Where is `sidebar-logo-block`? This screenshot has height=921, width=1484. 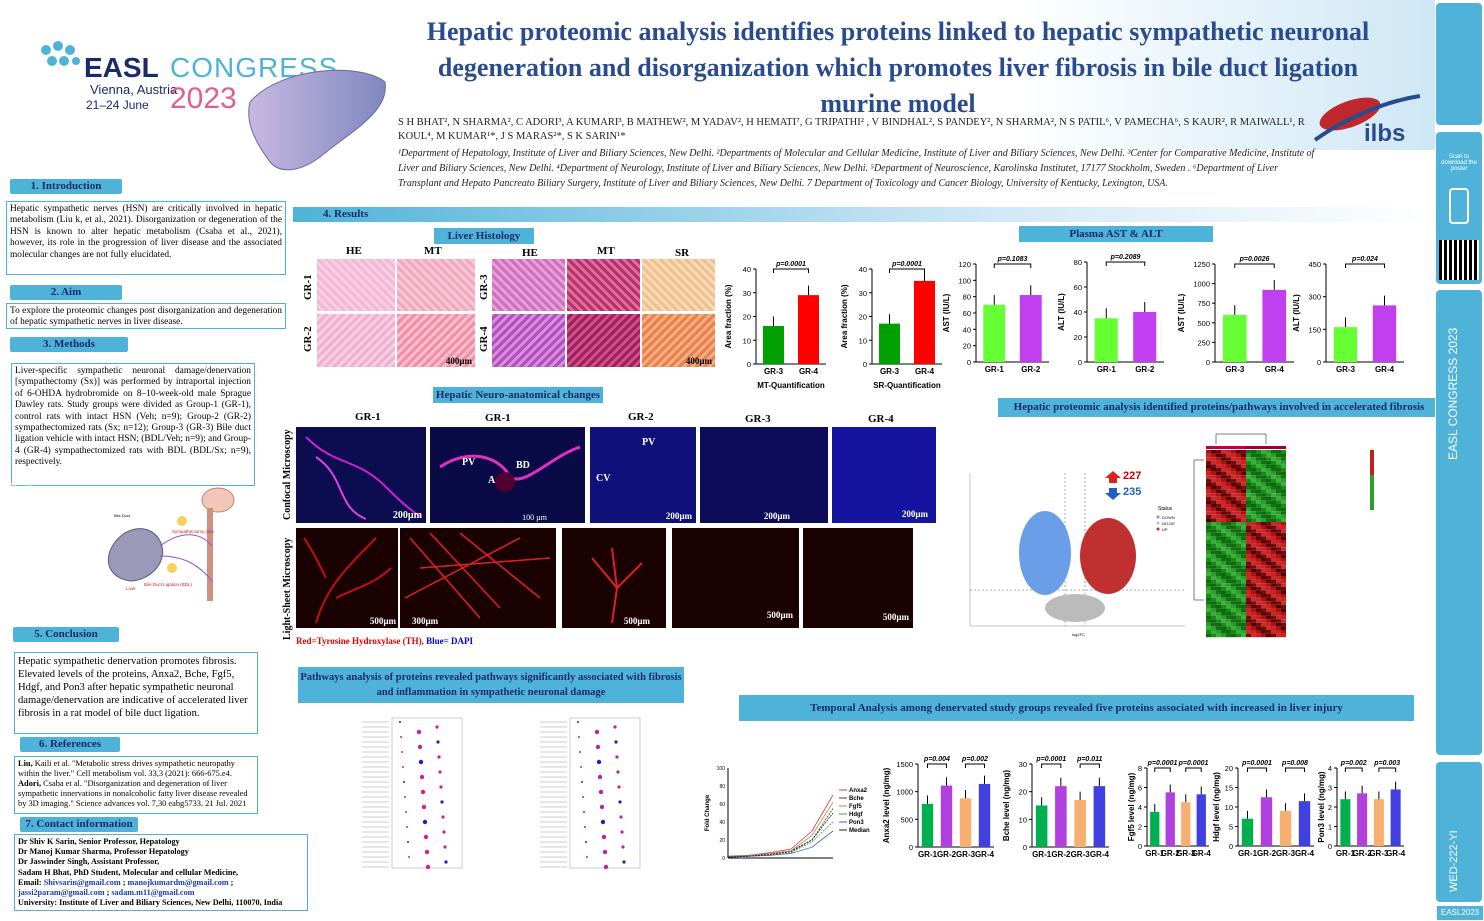 sidebar-logo-block is located at coordinates (1459, 64).